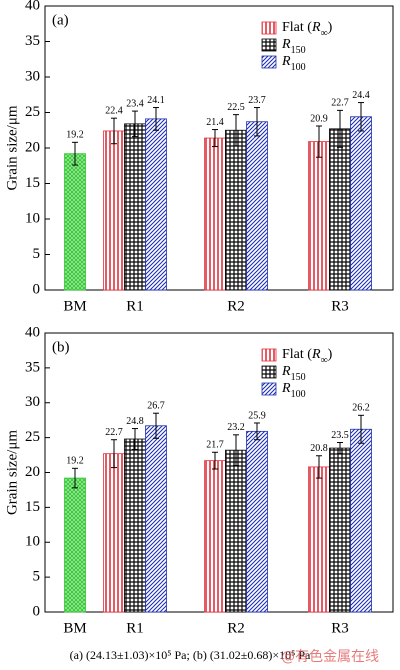 This screenshot has height=670, width=400. Describe the element at coordinates (361, 408) in the screenshot. I see `value-label: 26.2` at that location.